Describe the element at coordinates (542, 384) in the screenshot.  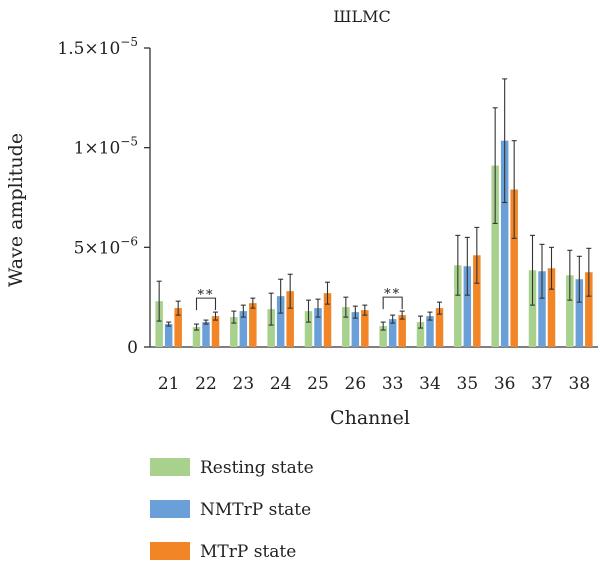
I see `x-tick-label: 37` at that location.